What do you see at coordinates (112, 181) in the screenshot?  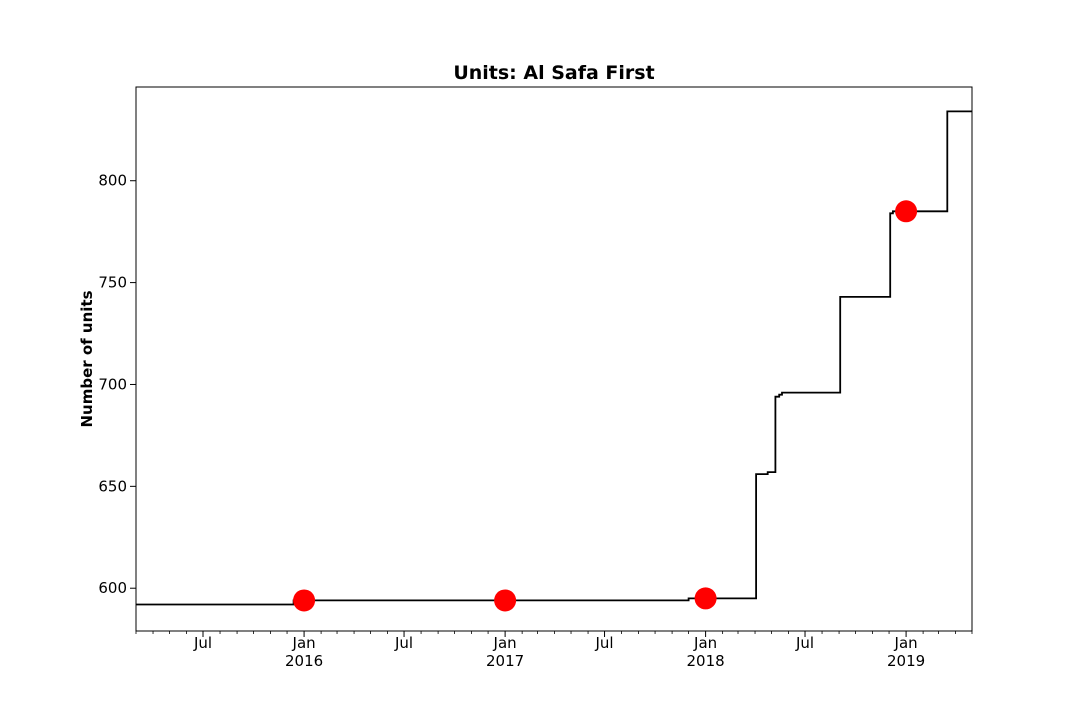 I see `y-tick-label: 800` at bounding box center [112, 181].